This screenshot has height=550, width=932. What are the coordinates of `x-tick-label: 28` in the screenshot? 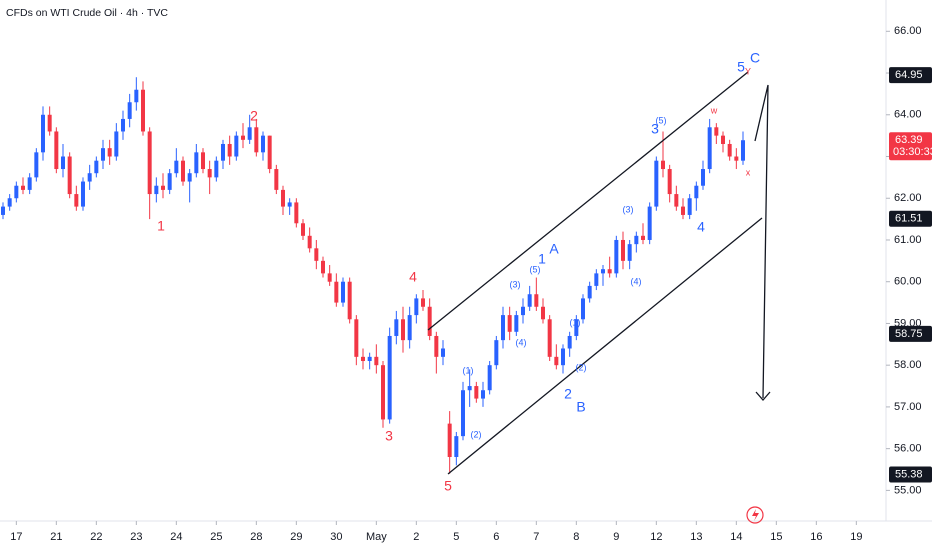 It's located at (256, 537).